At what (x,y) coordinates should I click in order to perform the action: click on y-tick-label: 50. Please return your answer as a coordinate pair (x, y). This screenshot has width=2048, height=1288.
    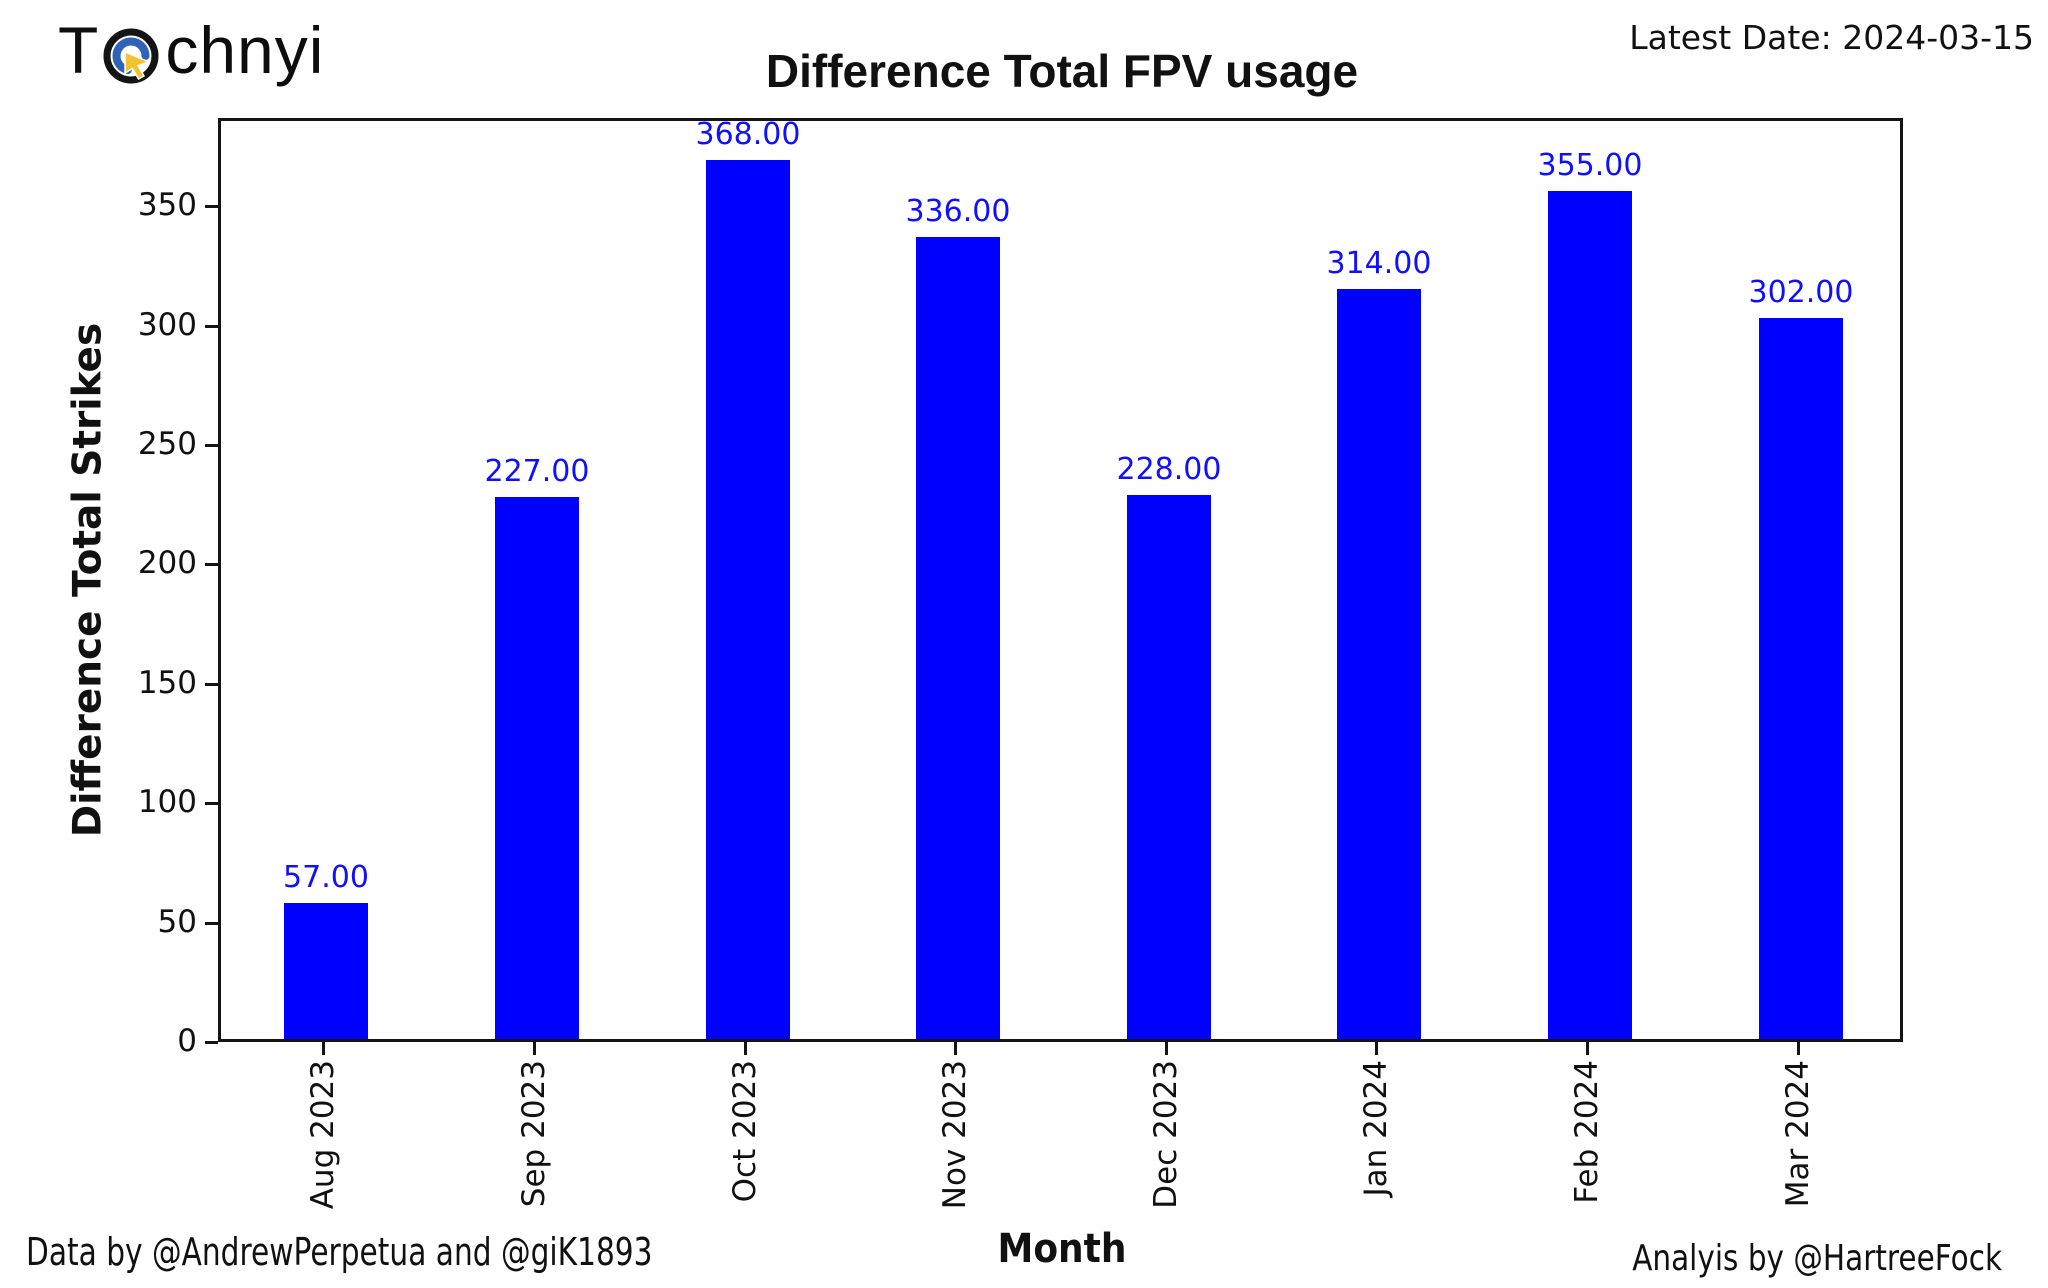
    Looking at the image, I should click on (177, 922).